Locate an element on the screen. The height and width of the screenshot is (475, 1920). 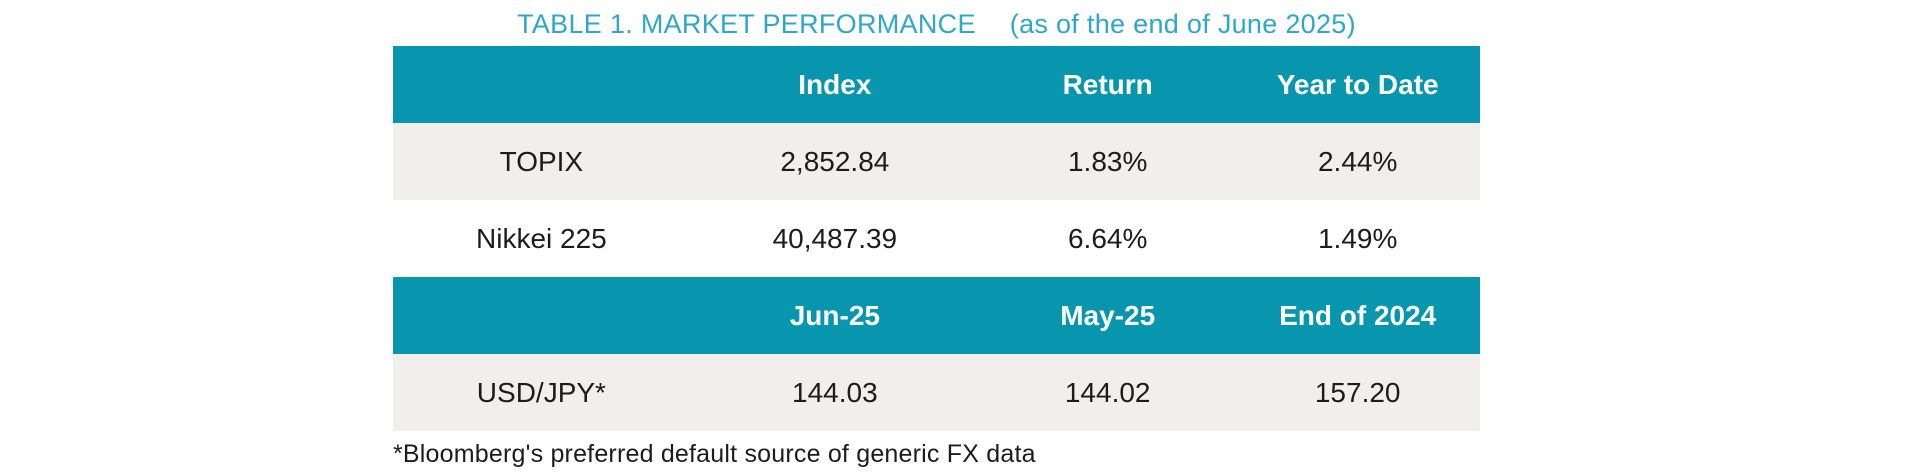
cell-return-value: 6.64% is located at coordinates (1107, 238).